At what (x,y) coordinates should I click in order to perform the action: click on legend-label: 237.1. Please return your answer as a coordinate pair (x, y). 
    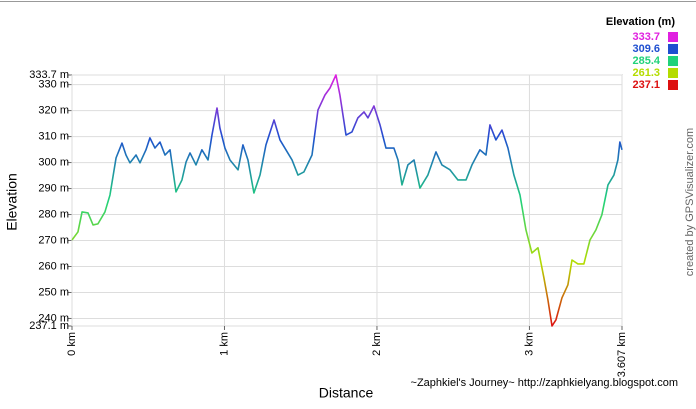
    Looking at the image, I should click on (646, 85).